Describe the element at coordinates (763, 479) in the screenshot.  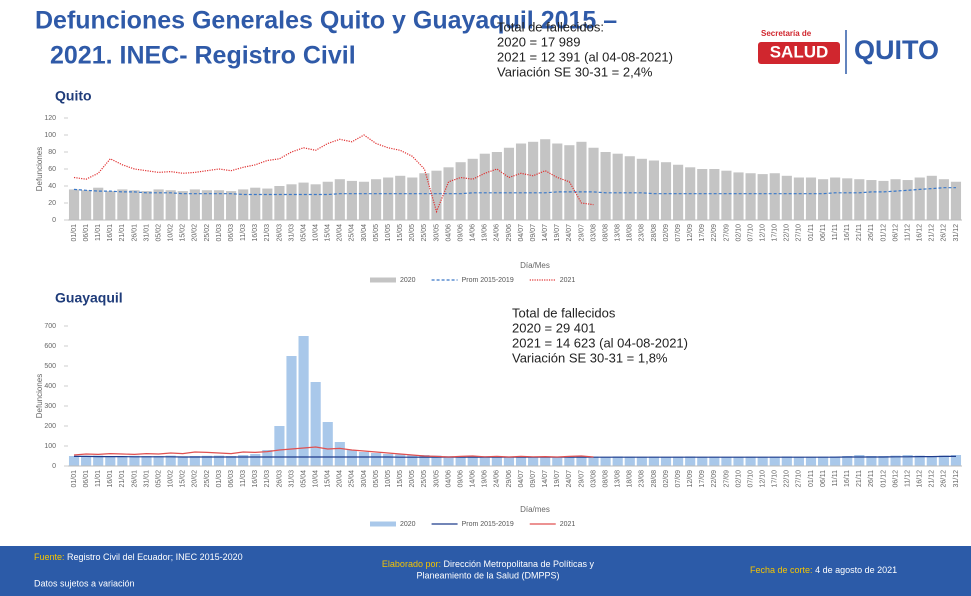
I see `x-tick-label: 12/10` at that location.